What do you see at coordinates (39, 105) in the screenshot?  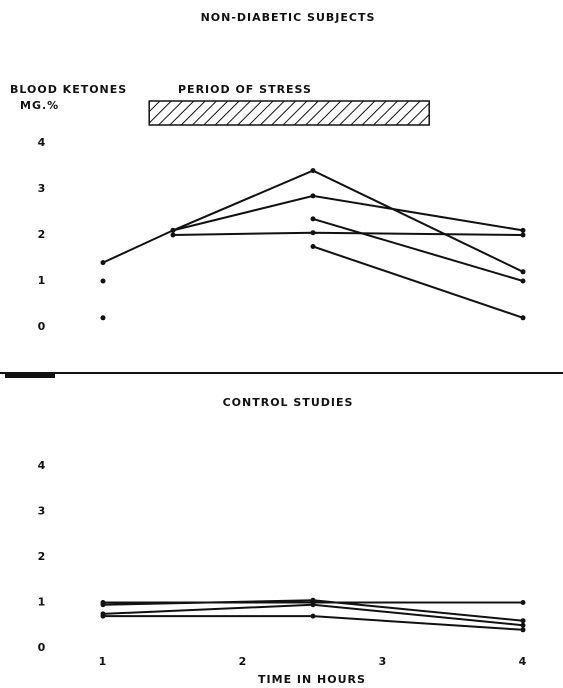 I see `y-axis-label: MG.%` at bounding box center [39, 105].